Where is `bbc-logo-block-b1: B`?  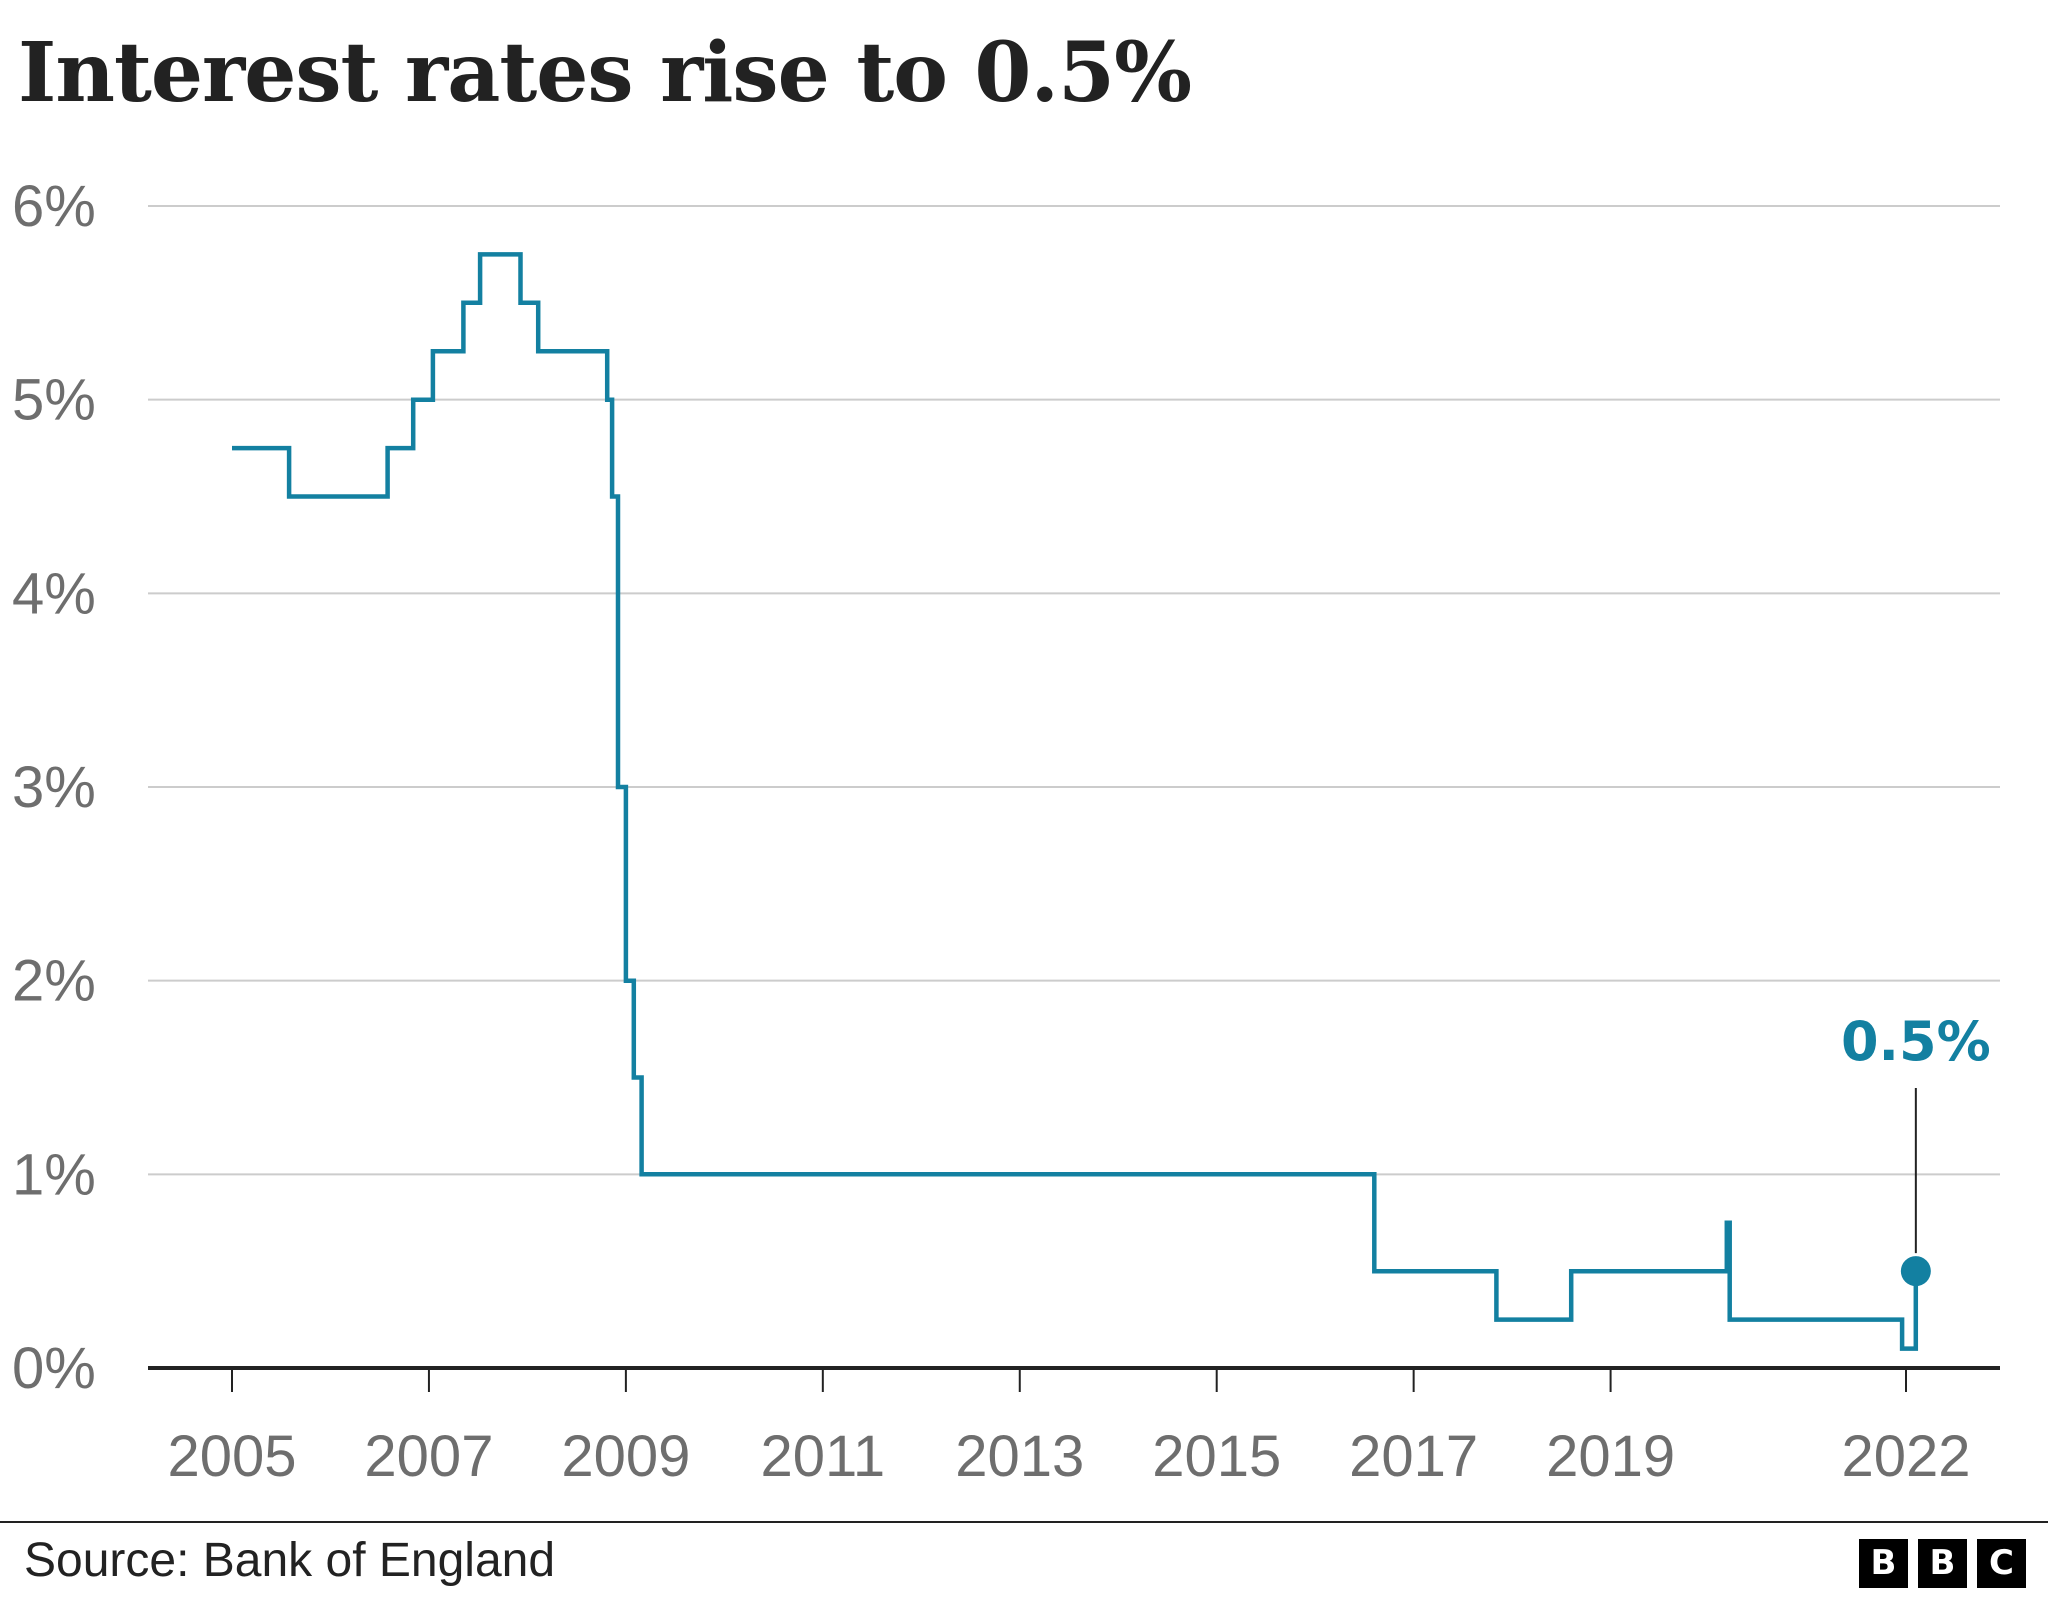 bbc-logo-block-b1: B is located at coordinates (1883, 1563).